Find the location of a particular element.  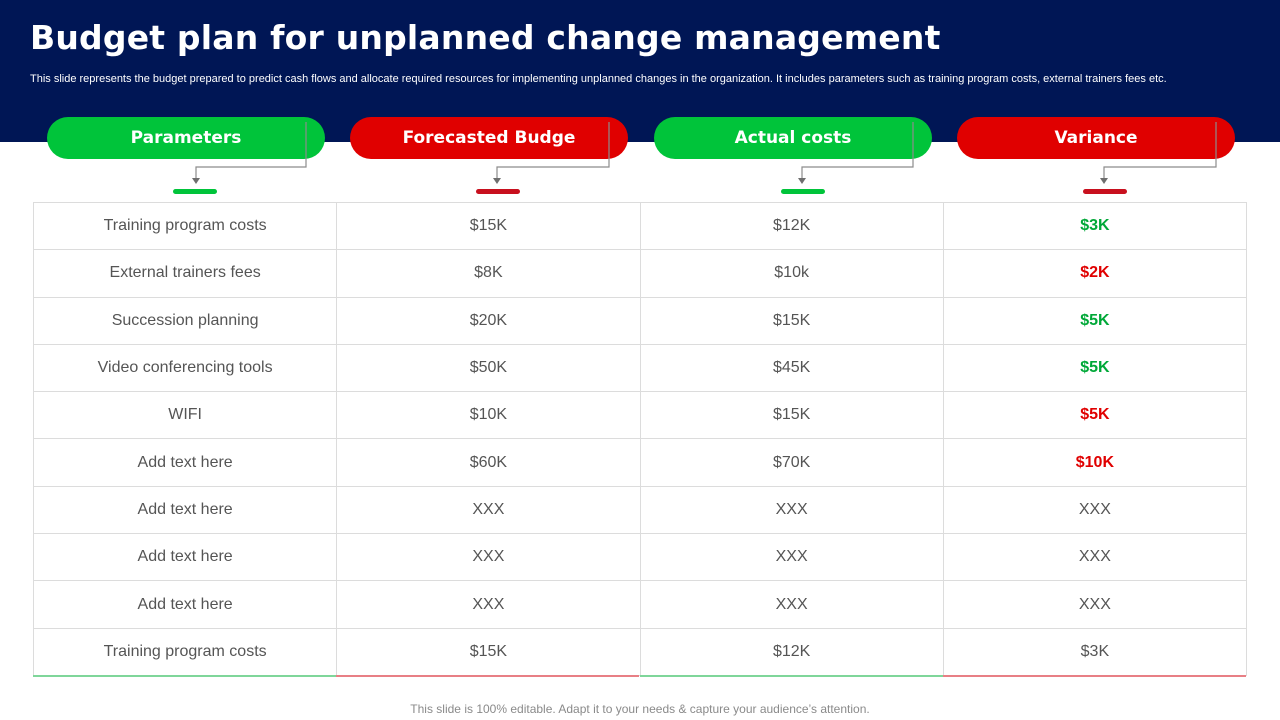

cell-actual-costs: $70K is located at coordinates (791, 462).